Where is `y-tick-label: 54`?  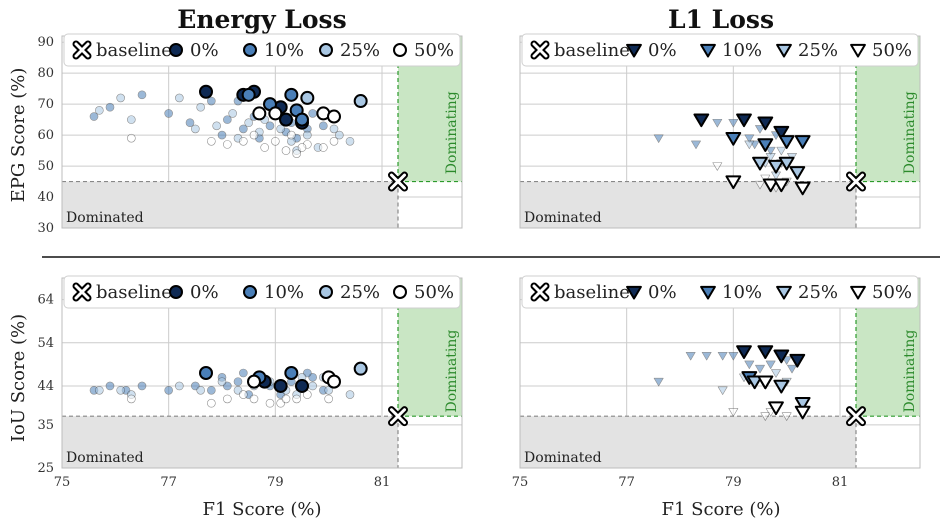
y-tick-label: 54 is located at coordinates (45, 343).